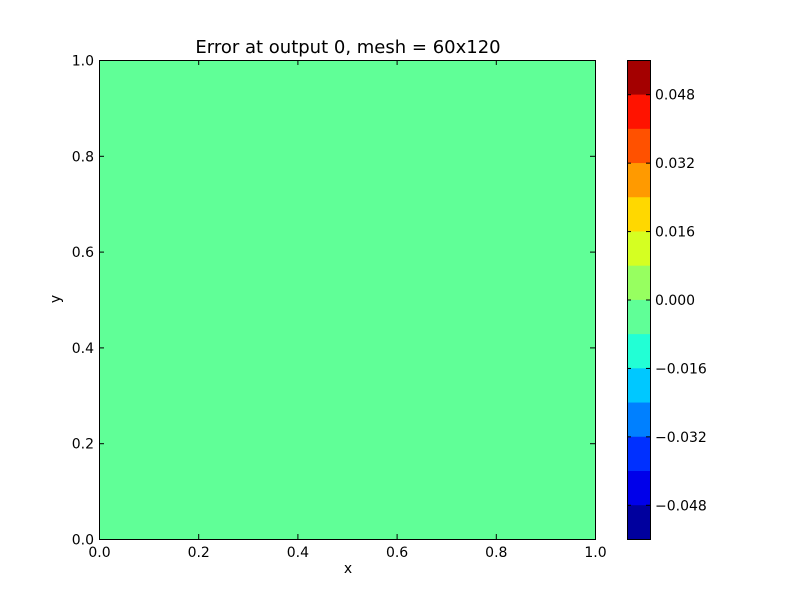 This screenshot has width=800, height=604. I want to click on chart-title: Error at output 0, mesh = 60x120, so click(347, 47).